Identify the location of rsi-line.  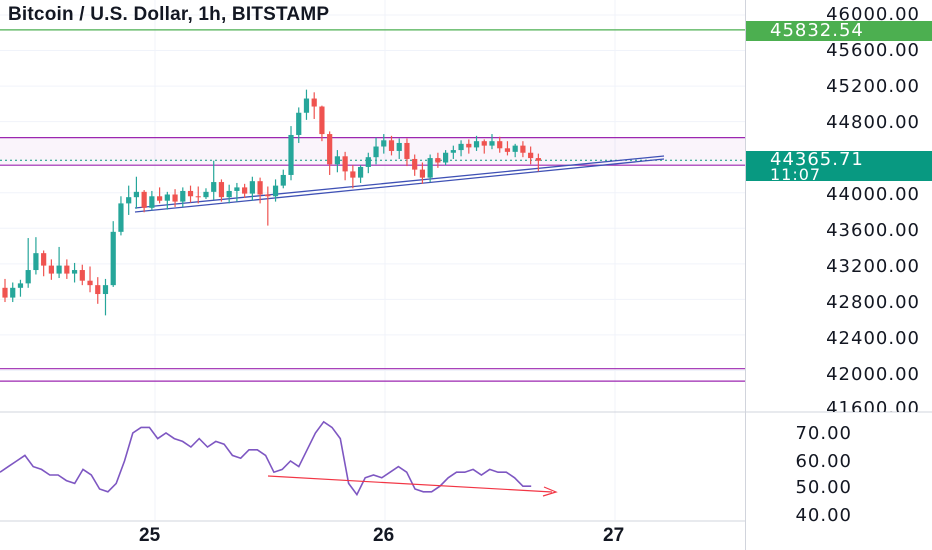
(266, 458).